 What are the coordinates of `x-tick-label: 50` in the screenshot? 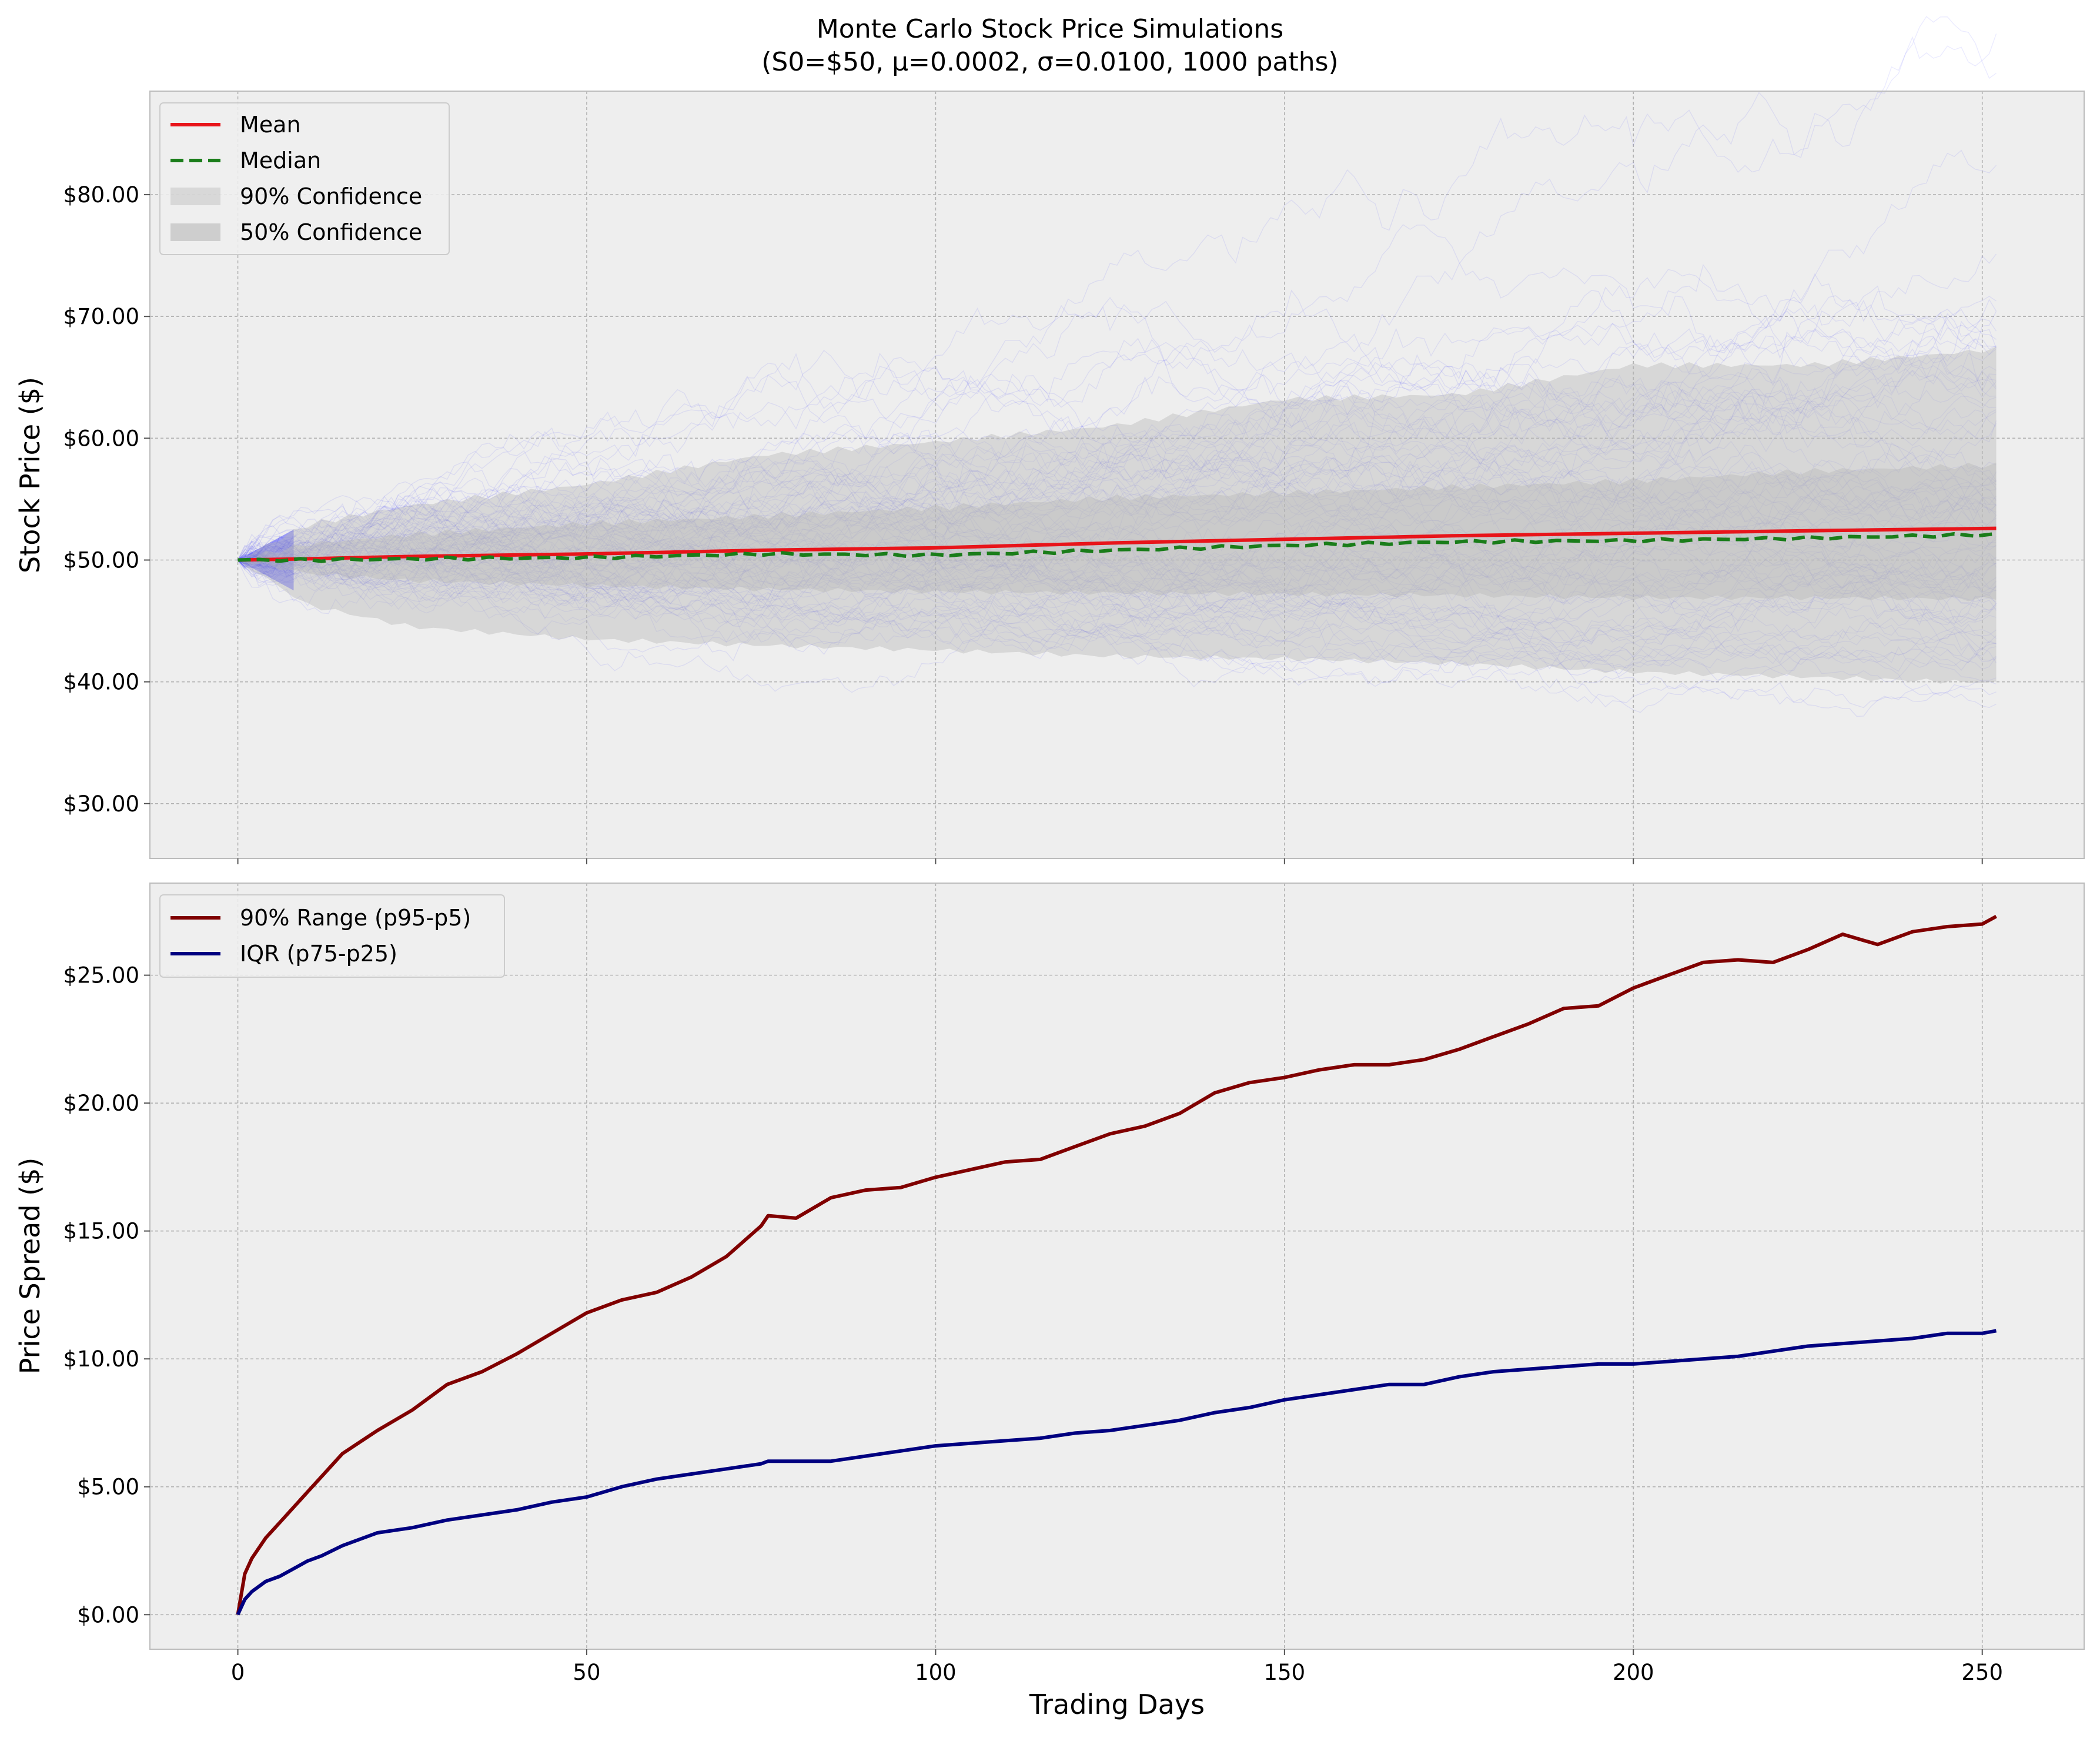 It's located at (586, 1672).